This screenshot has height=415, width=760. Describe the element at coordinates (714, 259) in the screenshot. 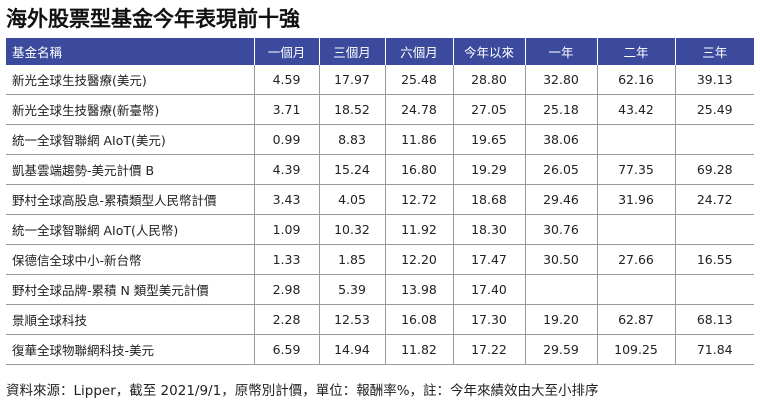

I see `return-3y: 16.55` at that location.